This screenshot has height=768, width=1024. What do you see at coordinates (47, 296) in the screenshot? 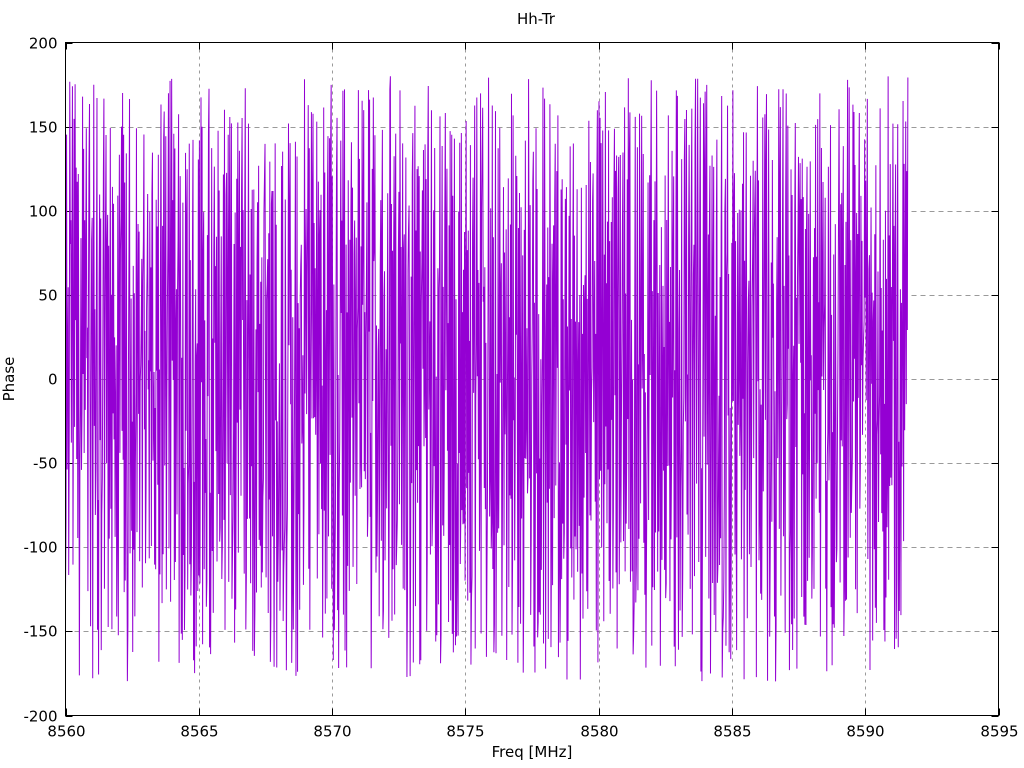
I see `y-tick-label: 50` at bounding box center [47, 296].